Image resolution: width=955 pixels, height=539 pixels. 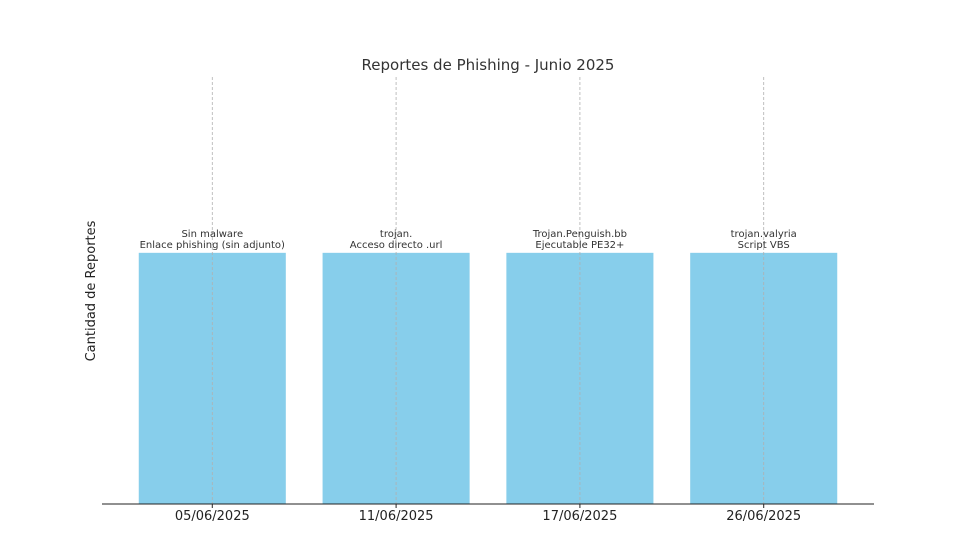 What do you see at coordinates (396, 234) in the screenshot?
I see `bar-annotation-2-line-1: trojan.` at bounding box center [396, 234].